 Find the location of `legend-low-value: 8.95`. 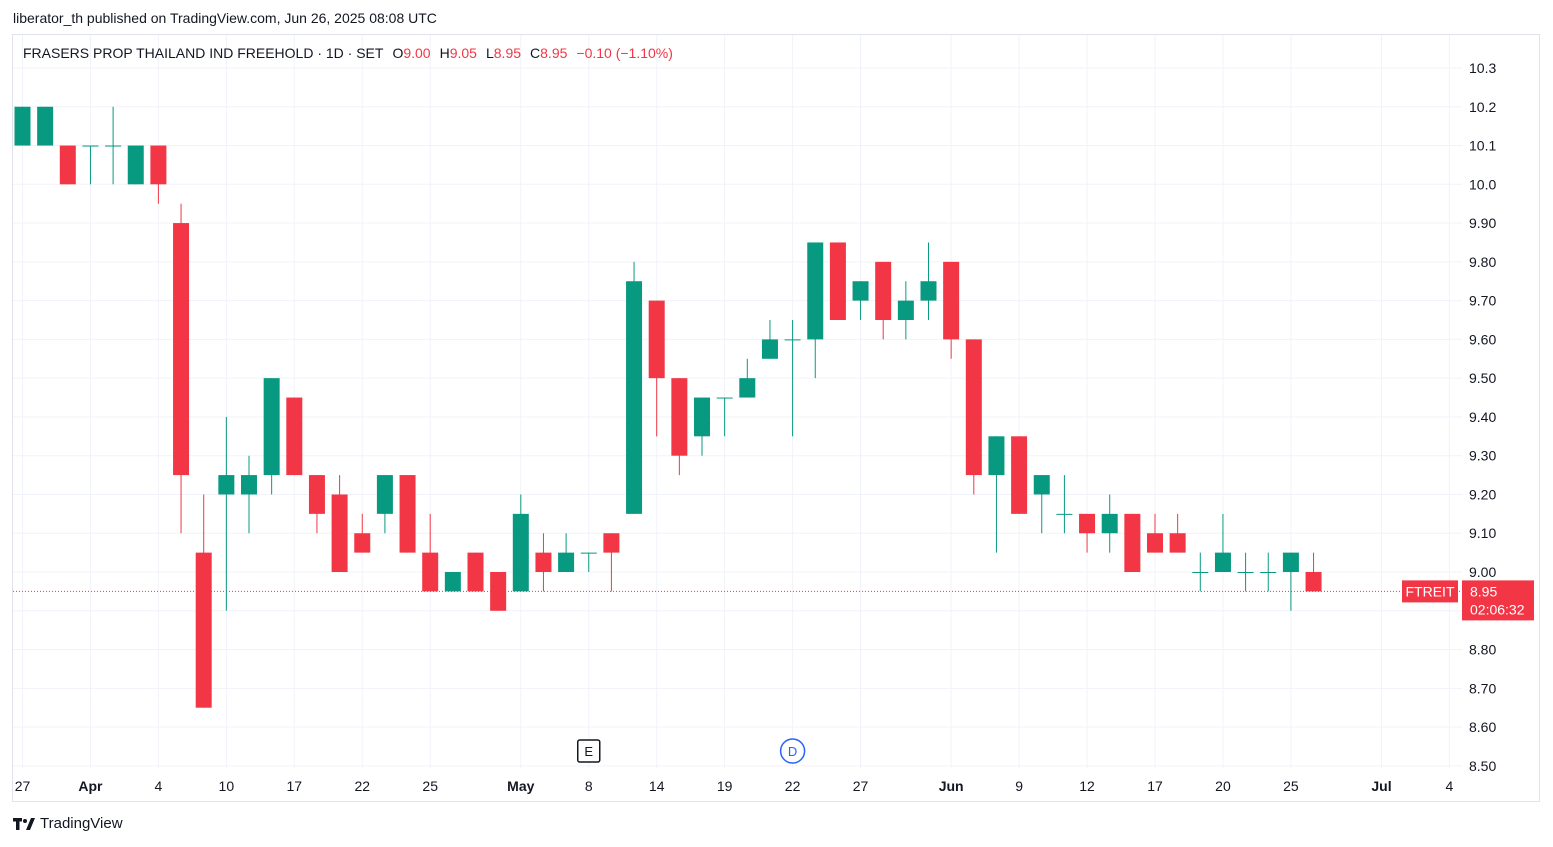

legend-low-value: 8.95 is located at coordinates (507, 53).